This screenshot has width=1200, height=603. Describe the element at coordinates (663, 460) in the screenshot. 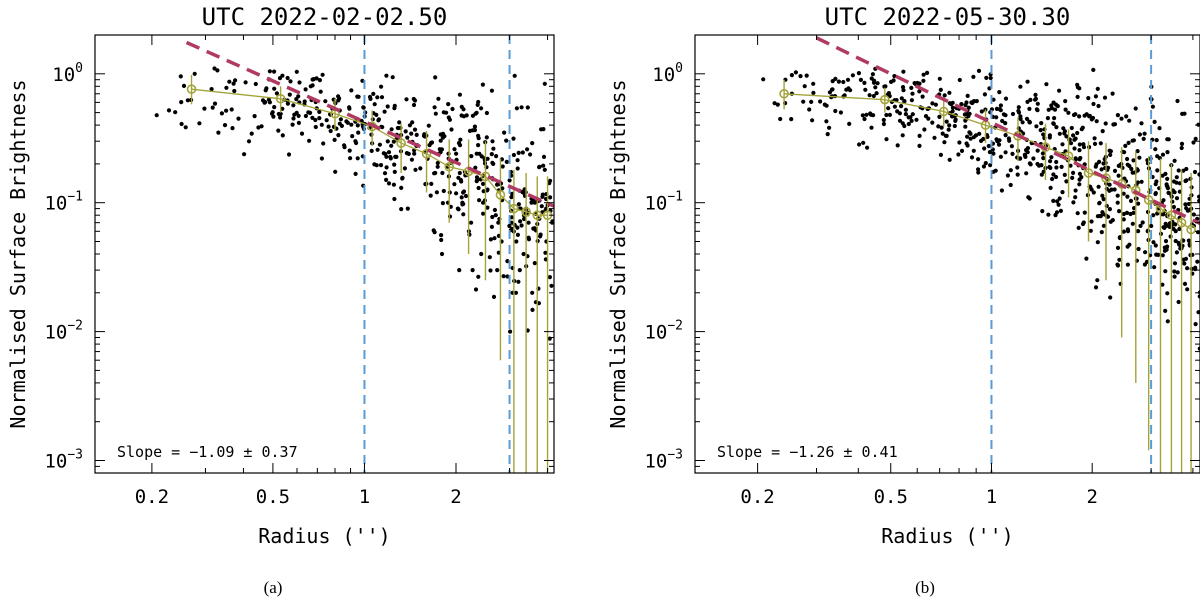

I see `y-tick-label: 10⁻³` at that location.